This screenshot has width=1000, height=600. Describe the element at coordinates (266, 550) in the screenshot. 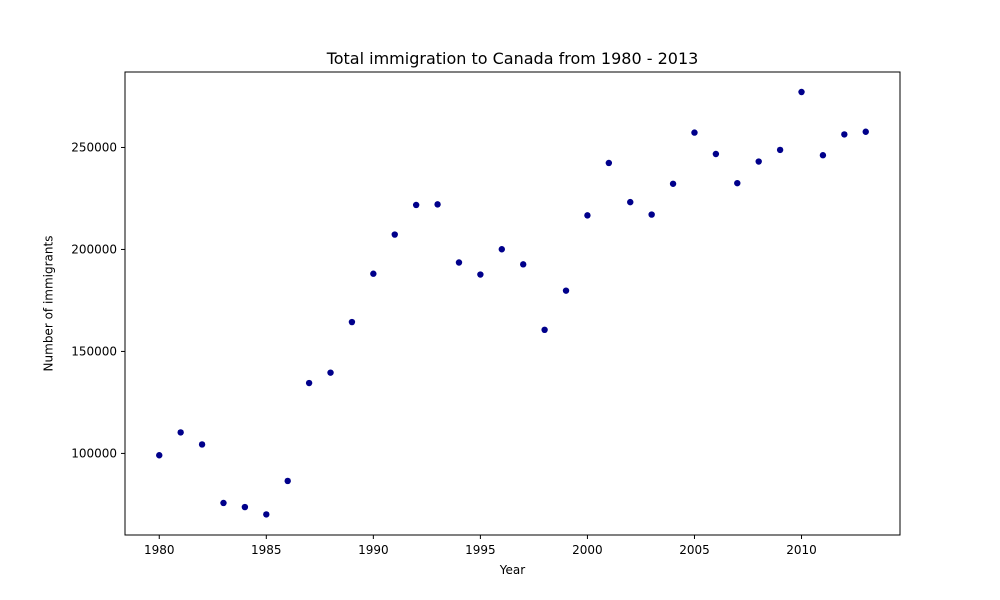

I see `x-tick-label: 1985` at that location.